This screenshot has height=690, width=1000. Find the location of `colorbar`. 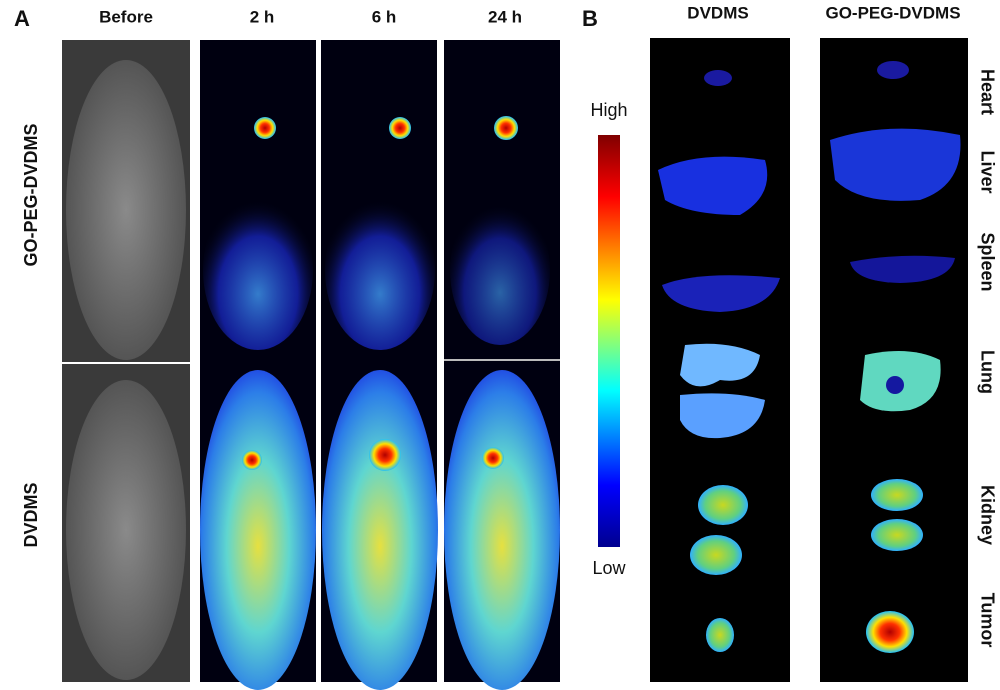

colorbar is located at coordinates (609, 341).